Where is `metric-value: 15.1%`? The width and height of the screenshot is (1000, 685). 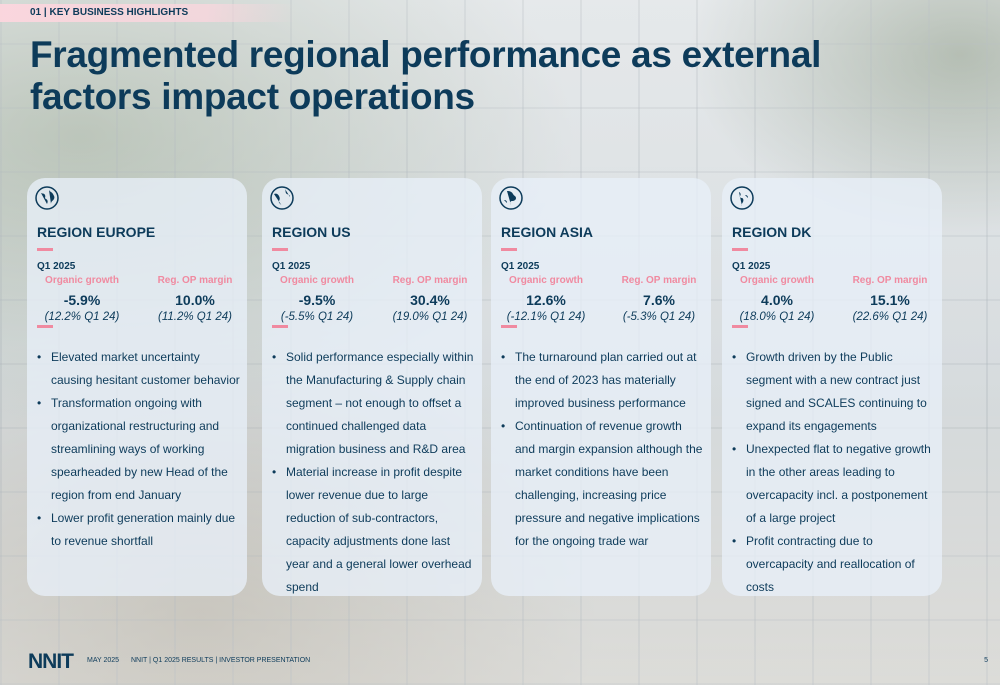
metric-value: 15.1% is located at coordinates (890, 300).